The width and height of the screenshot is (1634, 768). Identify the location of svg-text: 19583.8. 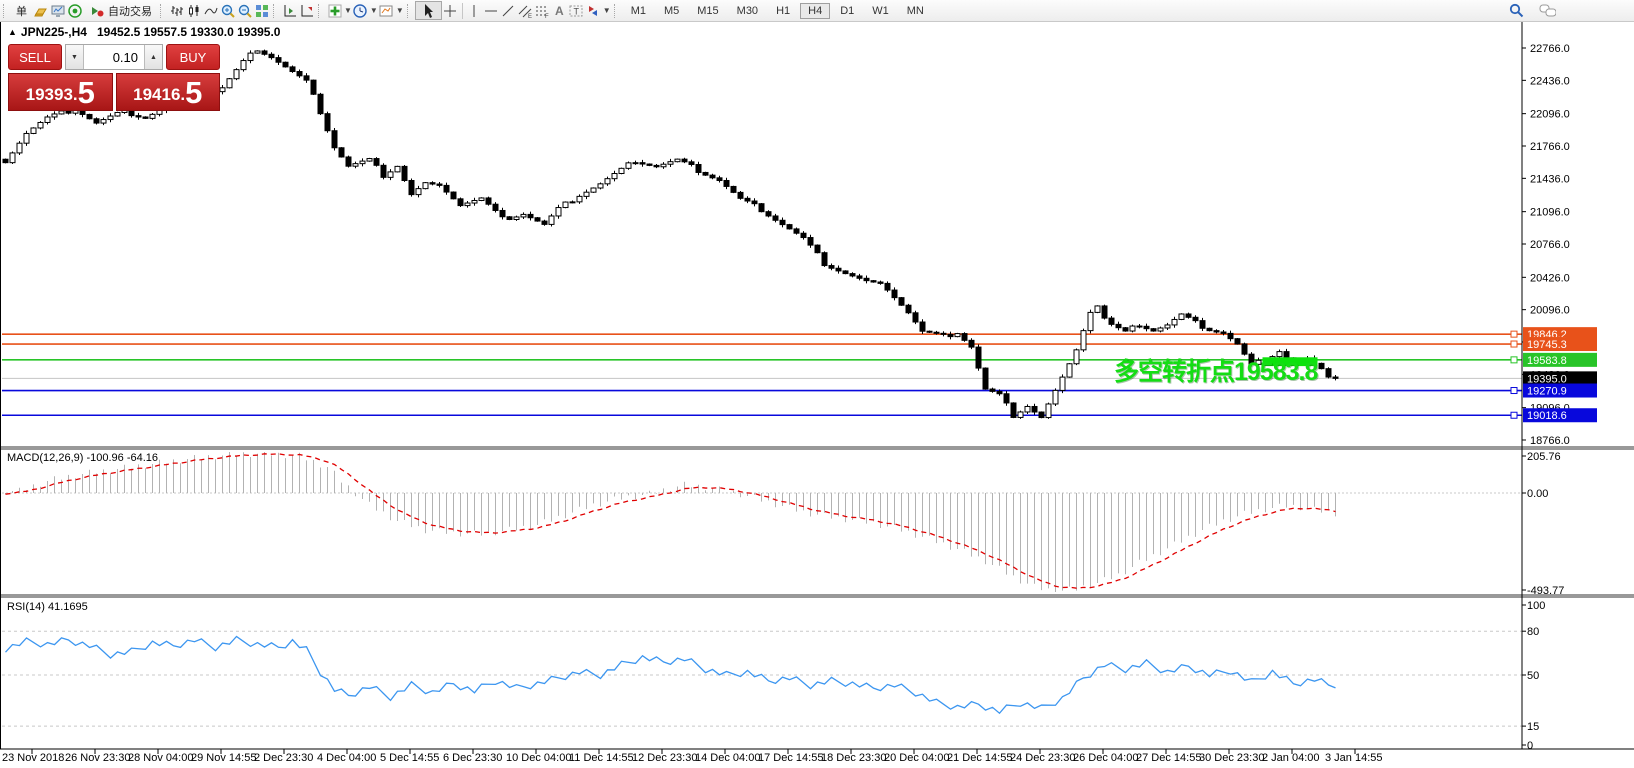
(1547, 361).